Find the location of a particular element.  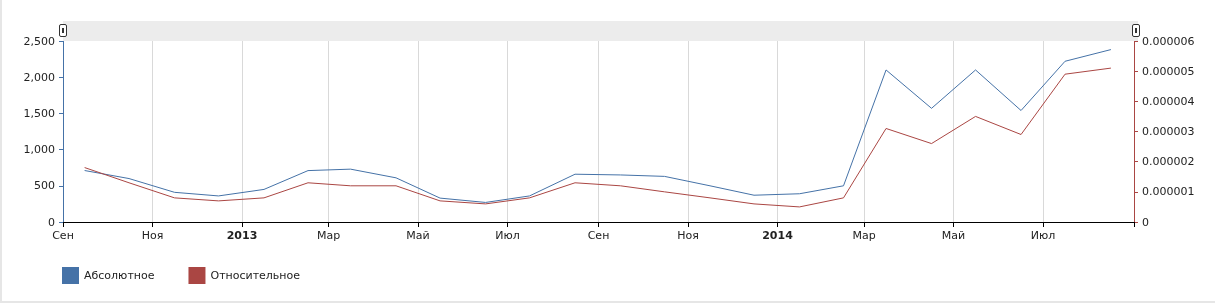

y2-tick-label: 0.000004 is located at coordinates (1168, 101).